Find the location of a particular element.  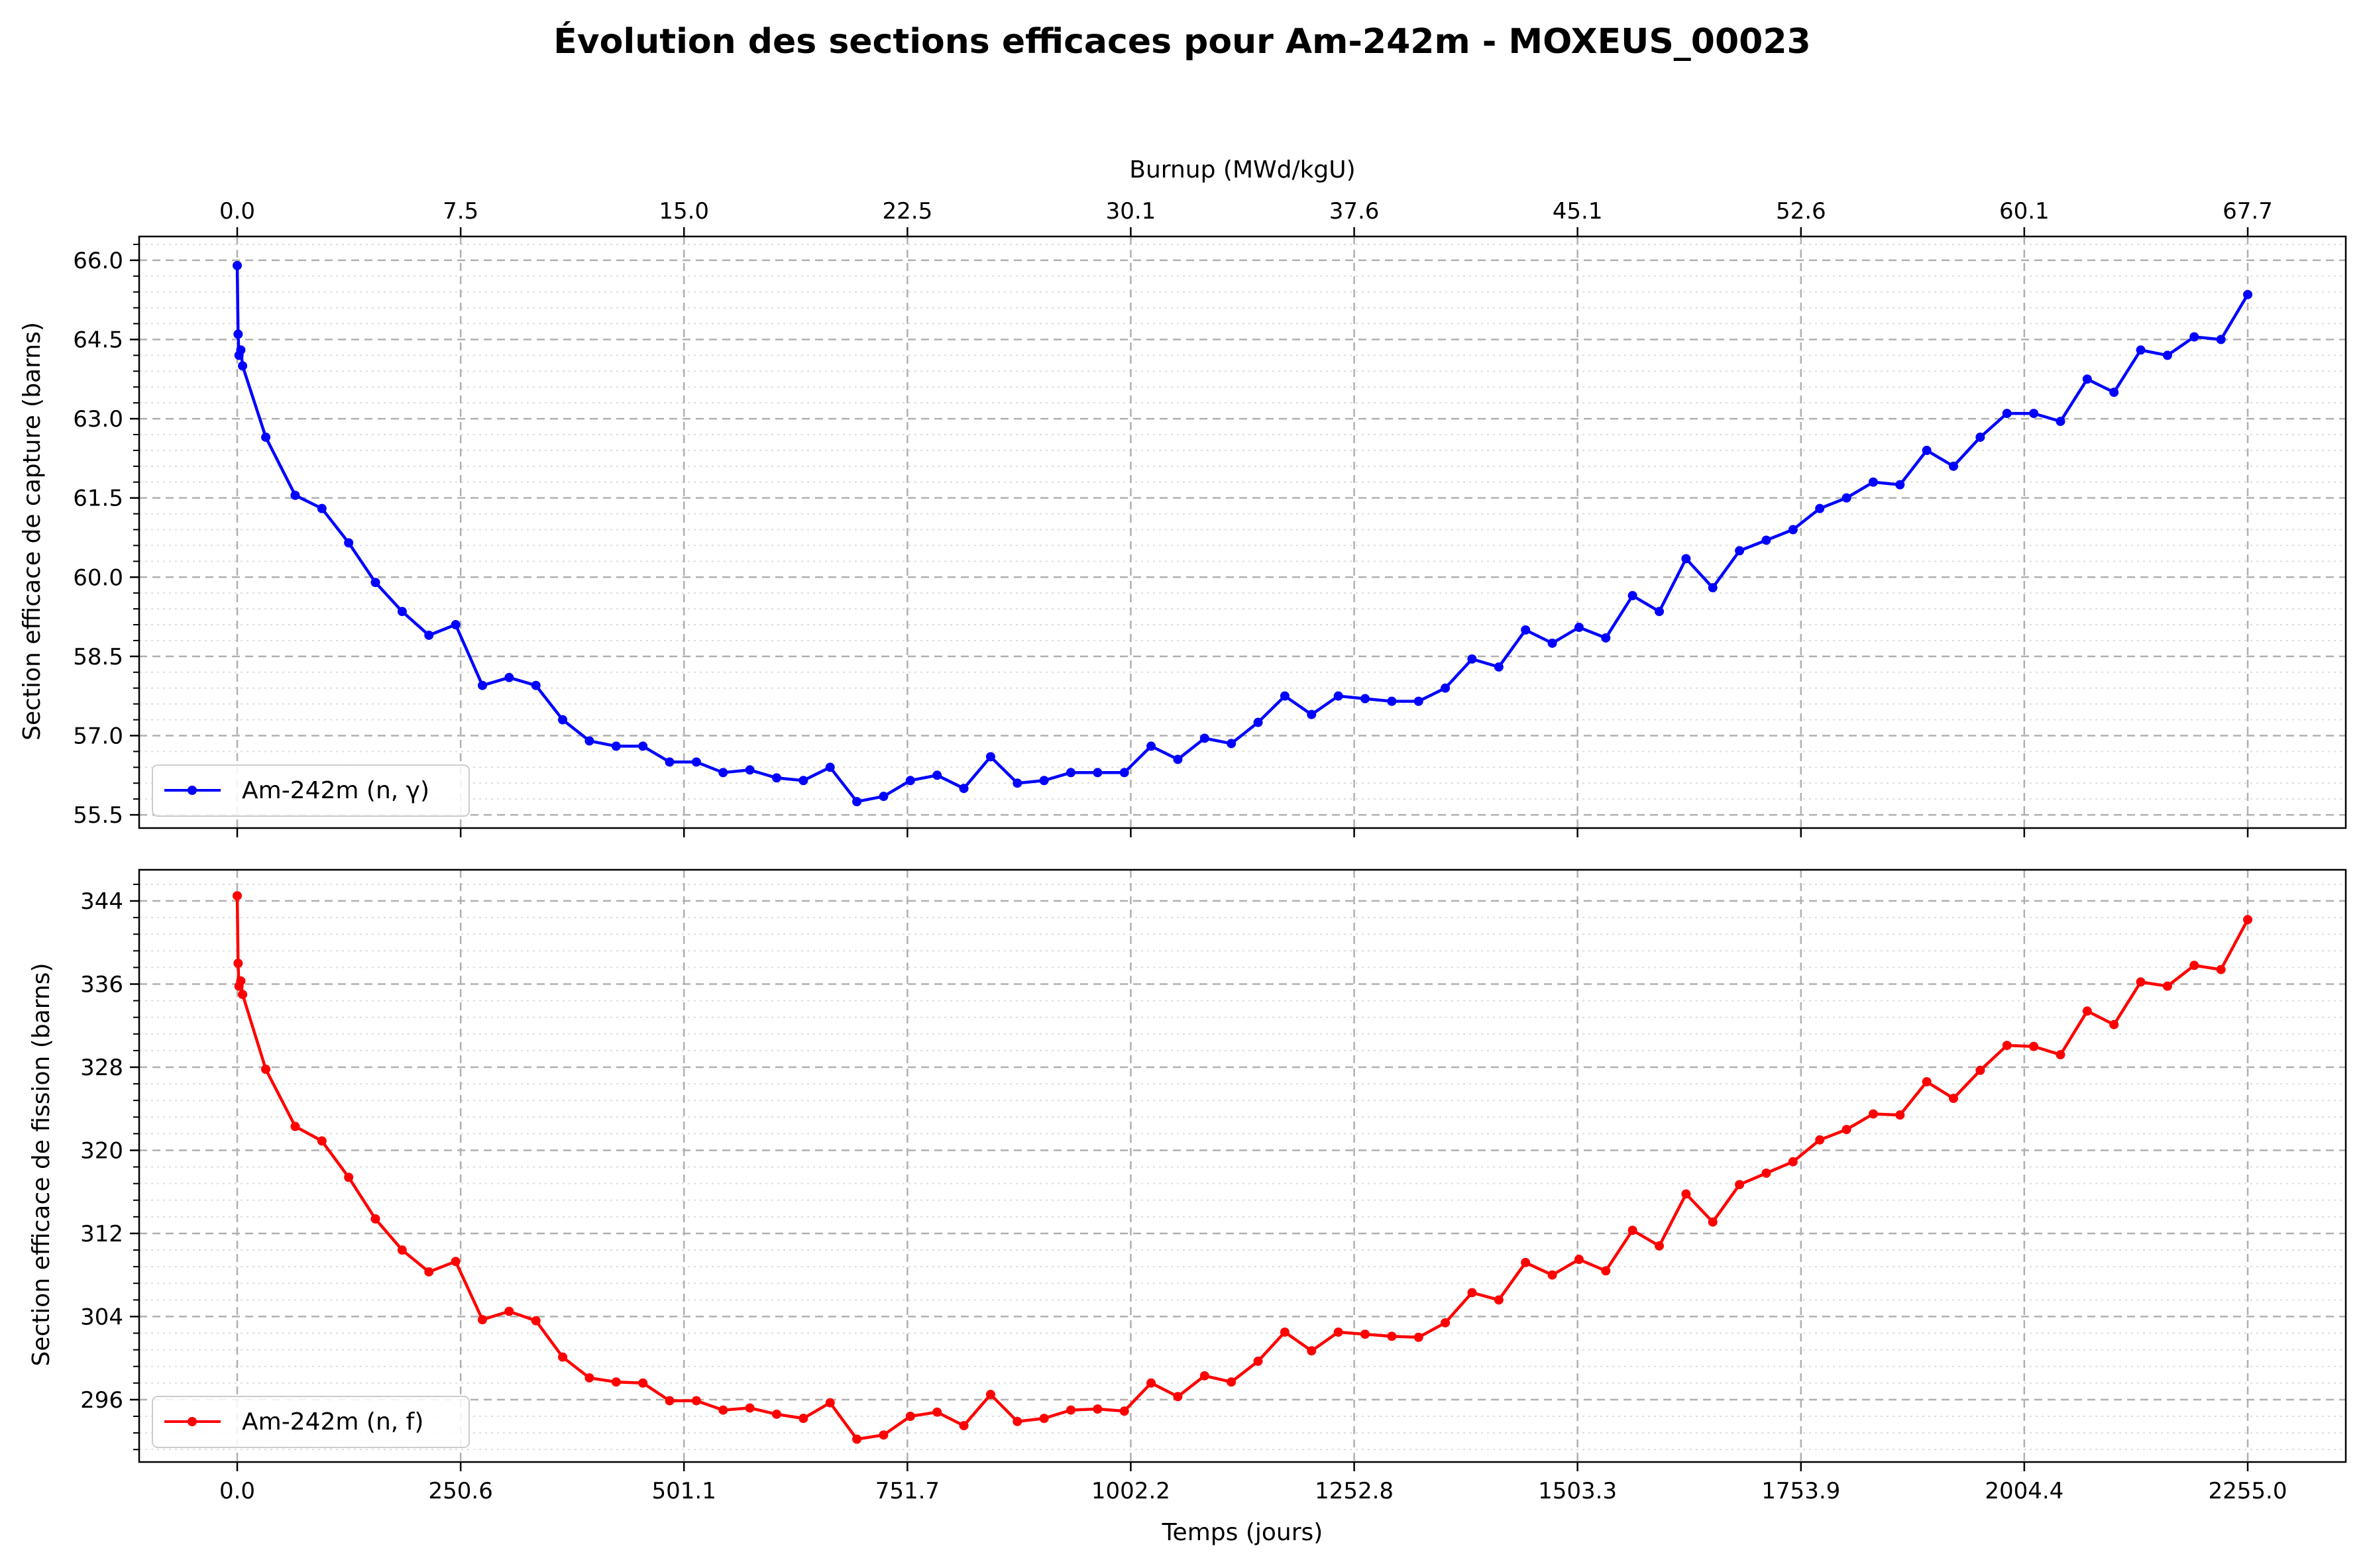

capture-top-x-axis-label: Burnup (MWd/kgU) is located at coordinates (1242, 169).